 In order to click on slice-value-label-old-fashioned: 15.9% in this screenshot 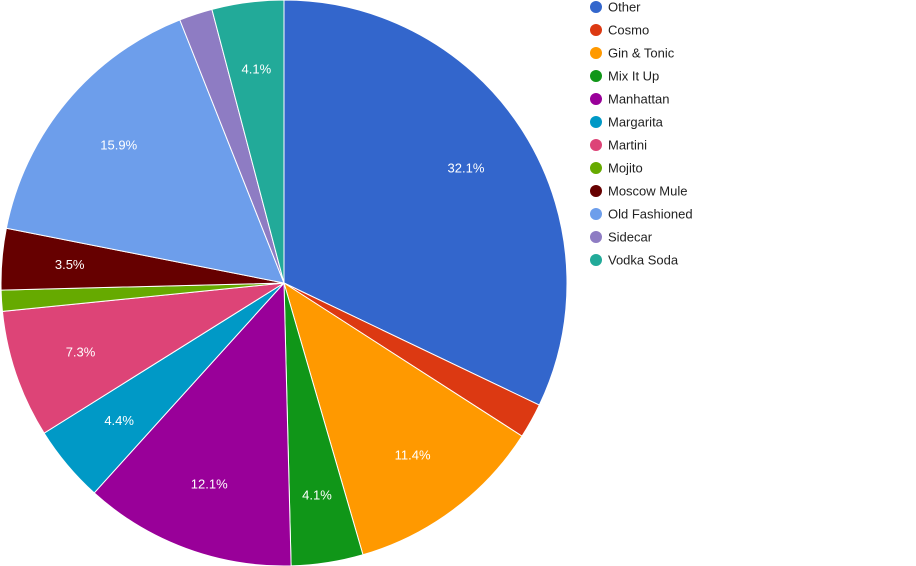, I will do `click(118, 144)`.